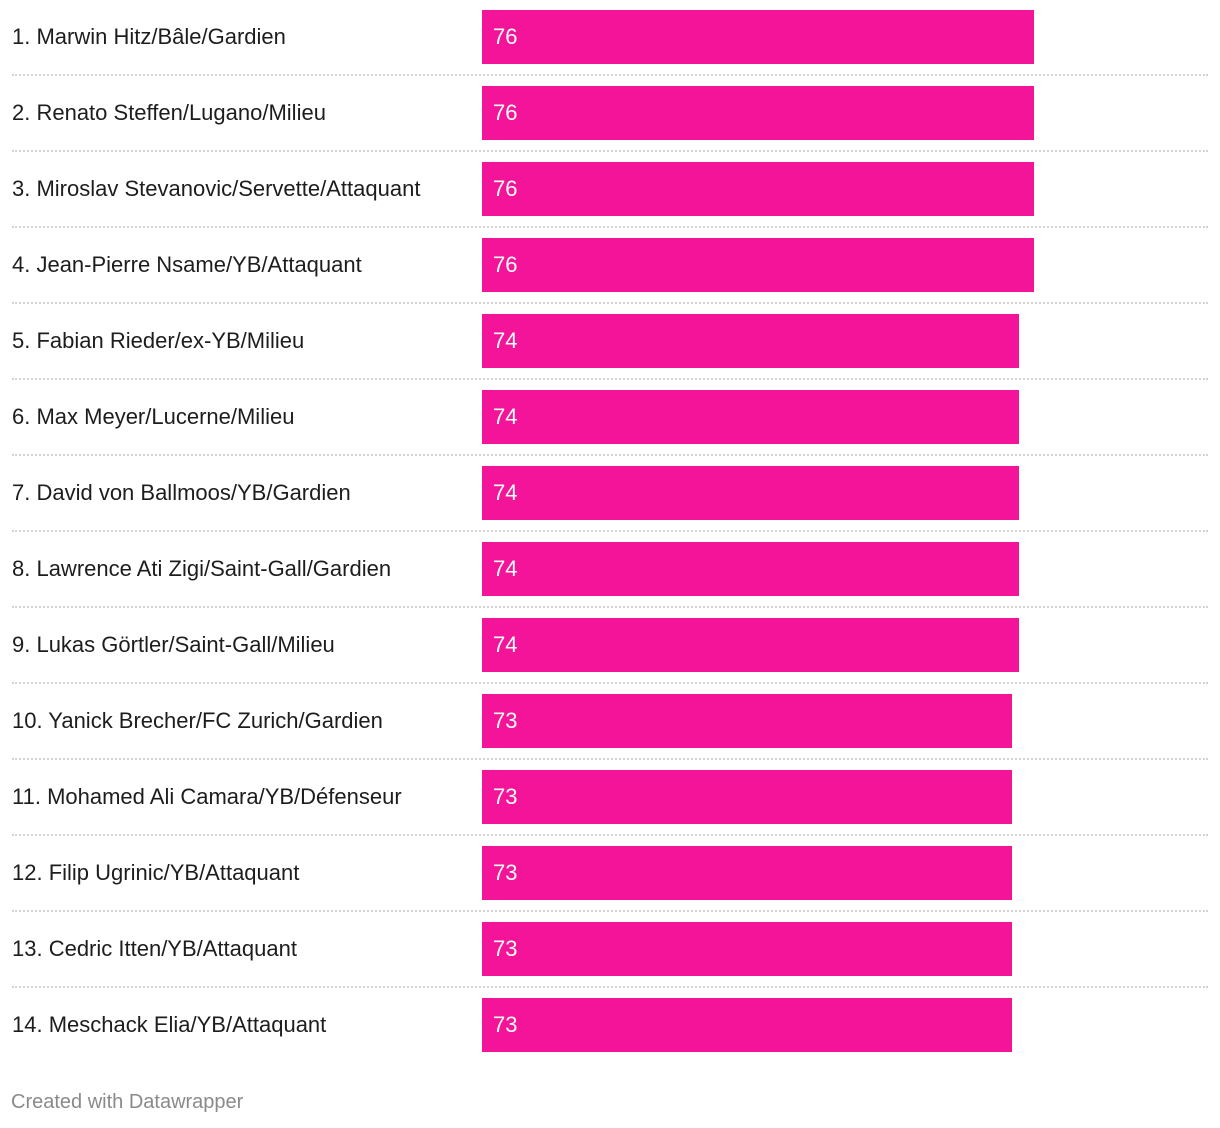 This screenshot has width=1220, height=1128. Describe the element at coordinates (187, 264) in the screenshot. I see `category-label: 4. Jean-Pierre Nsame/YB/Attaquant` at that location.